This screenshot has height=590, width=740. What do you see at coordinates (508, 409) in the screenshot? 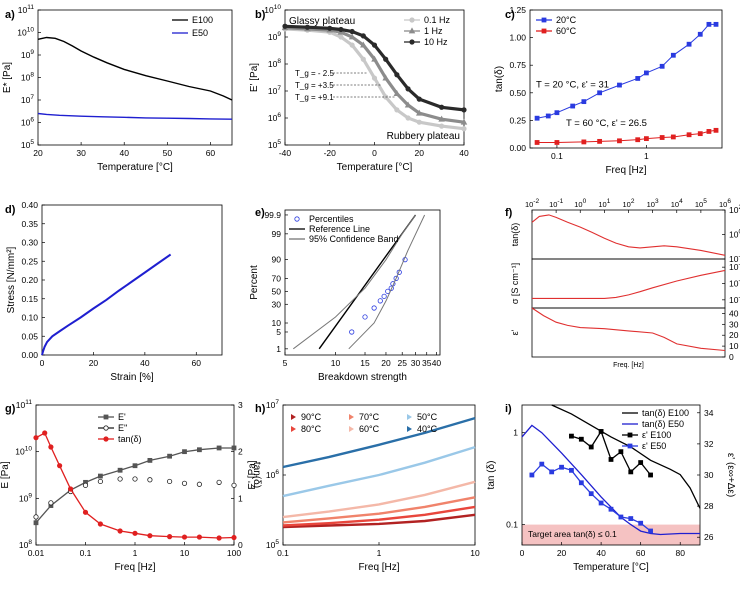
I see `panel-i: i)` at bounding box center [508, 409].